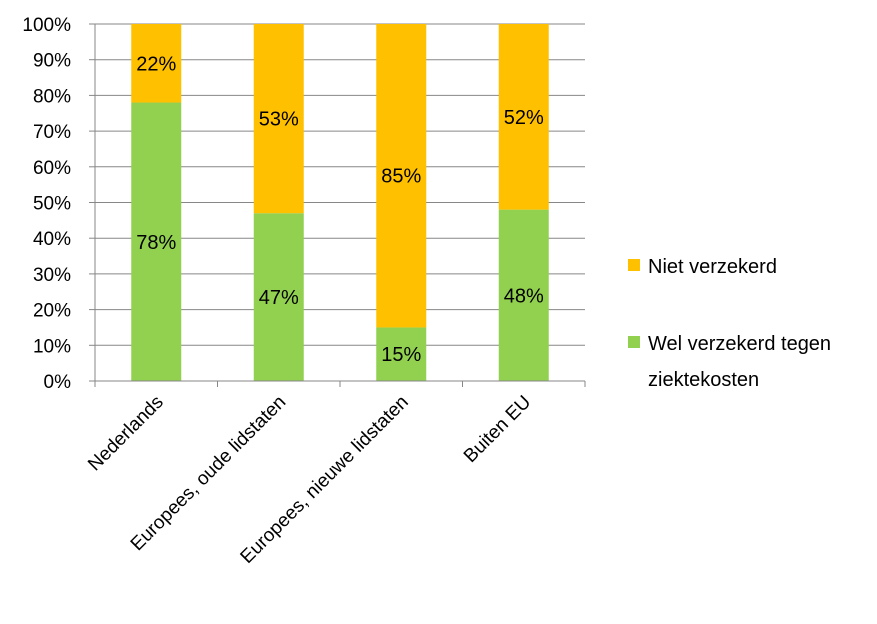 This screenshot has width=877, height=624. What do you see at coordinates (497, 429) in the screenshot?
I see `x-category-label: Buiten EU` at bounding box center [497, 429].